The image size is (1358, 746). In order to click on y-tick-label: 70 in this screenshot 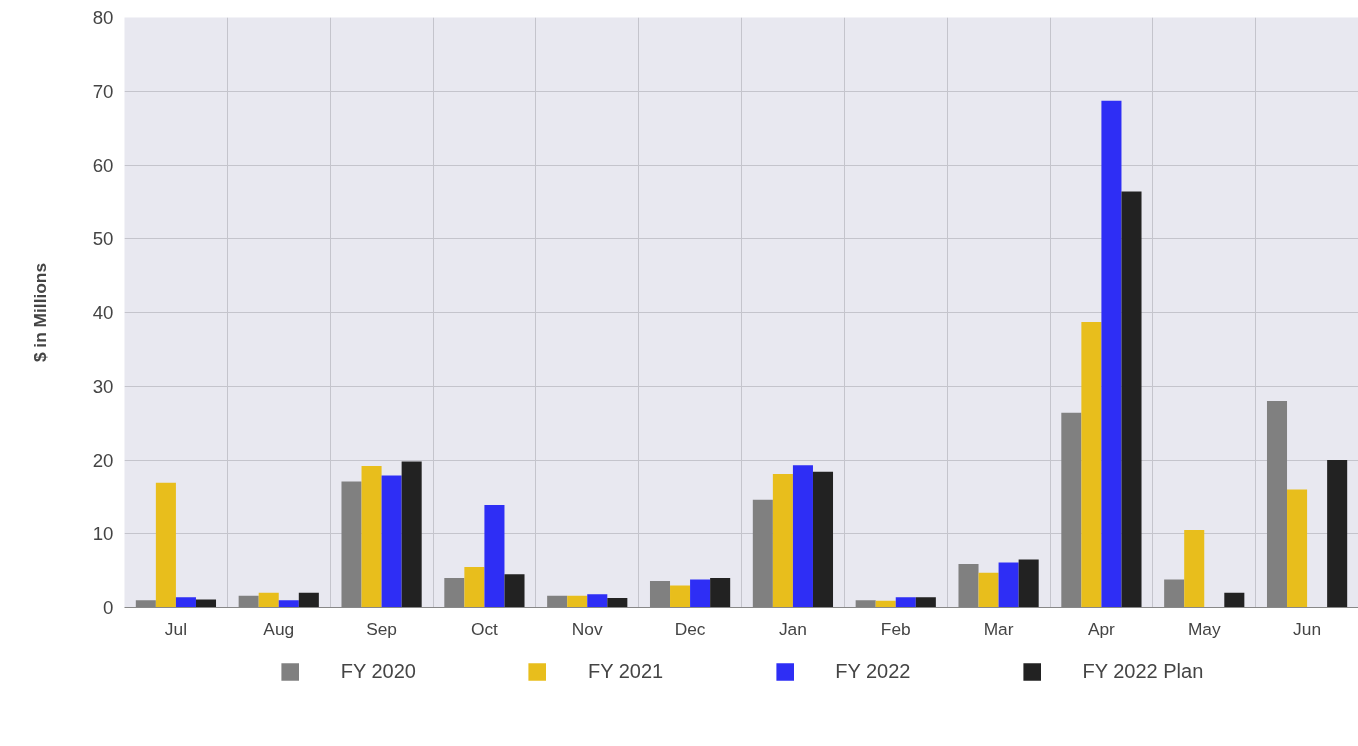, I will do `click(103, 91)`.